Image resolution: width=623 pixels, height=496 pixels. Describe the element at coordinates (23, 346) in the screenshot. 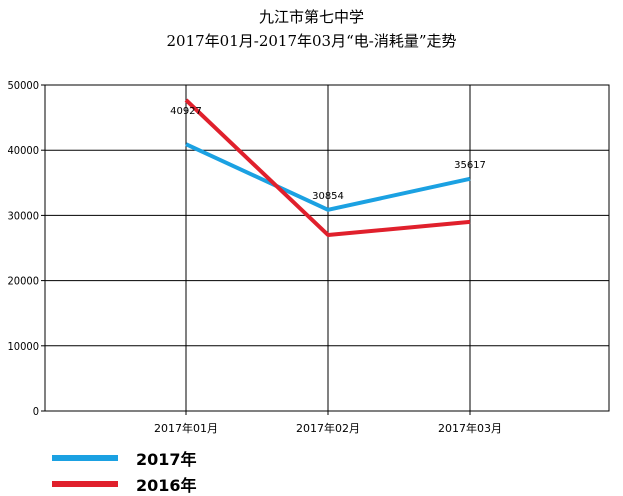

I see `y-tick-label: 10000` at that location.